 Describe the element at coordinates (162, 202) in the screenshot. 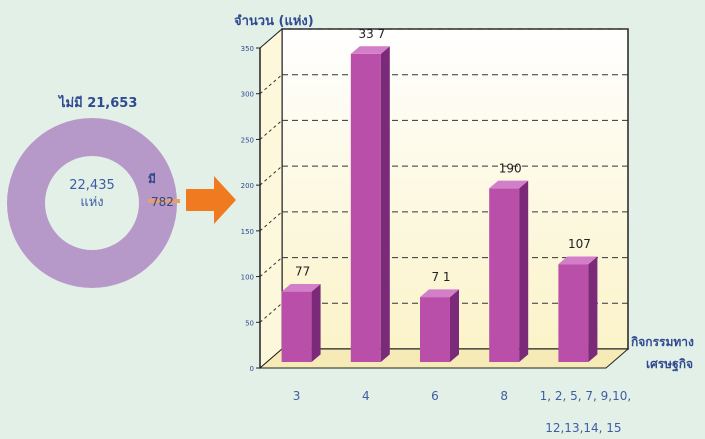

I see `donut-slice-value: 782` at that location.